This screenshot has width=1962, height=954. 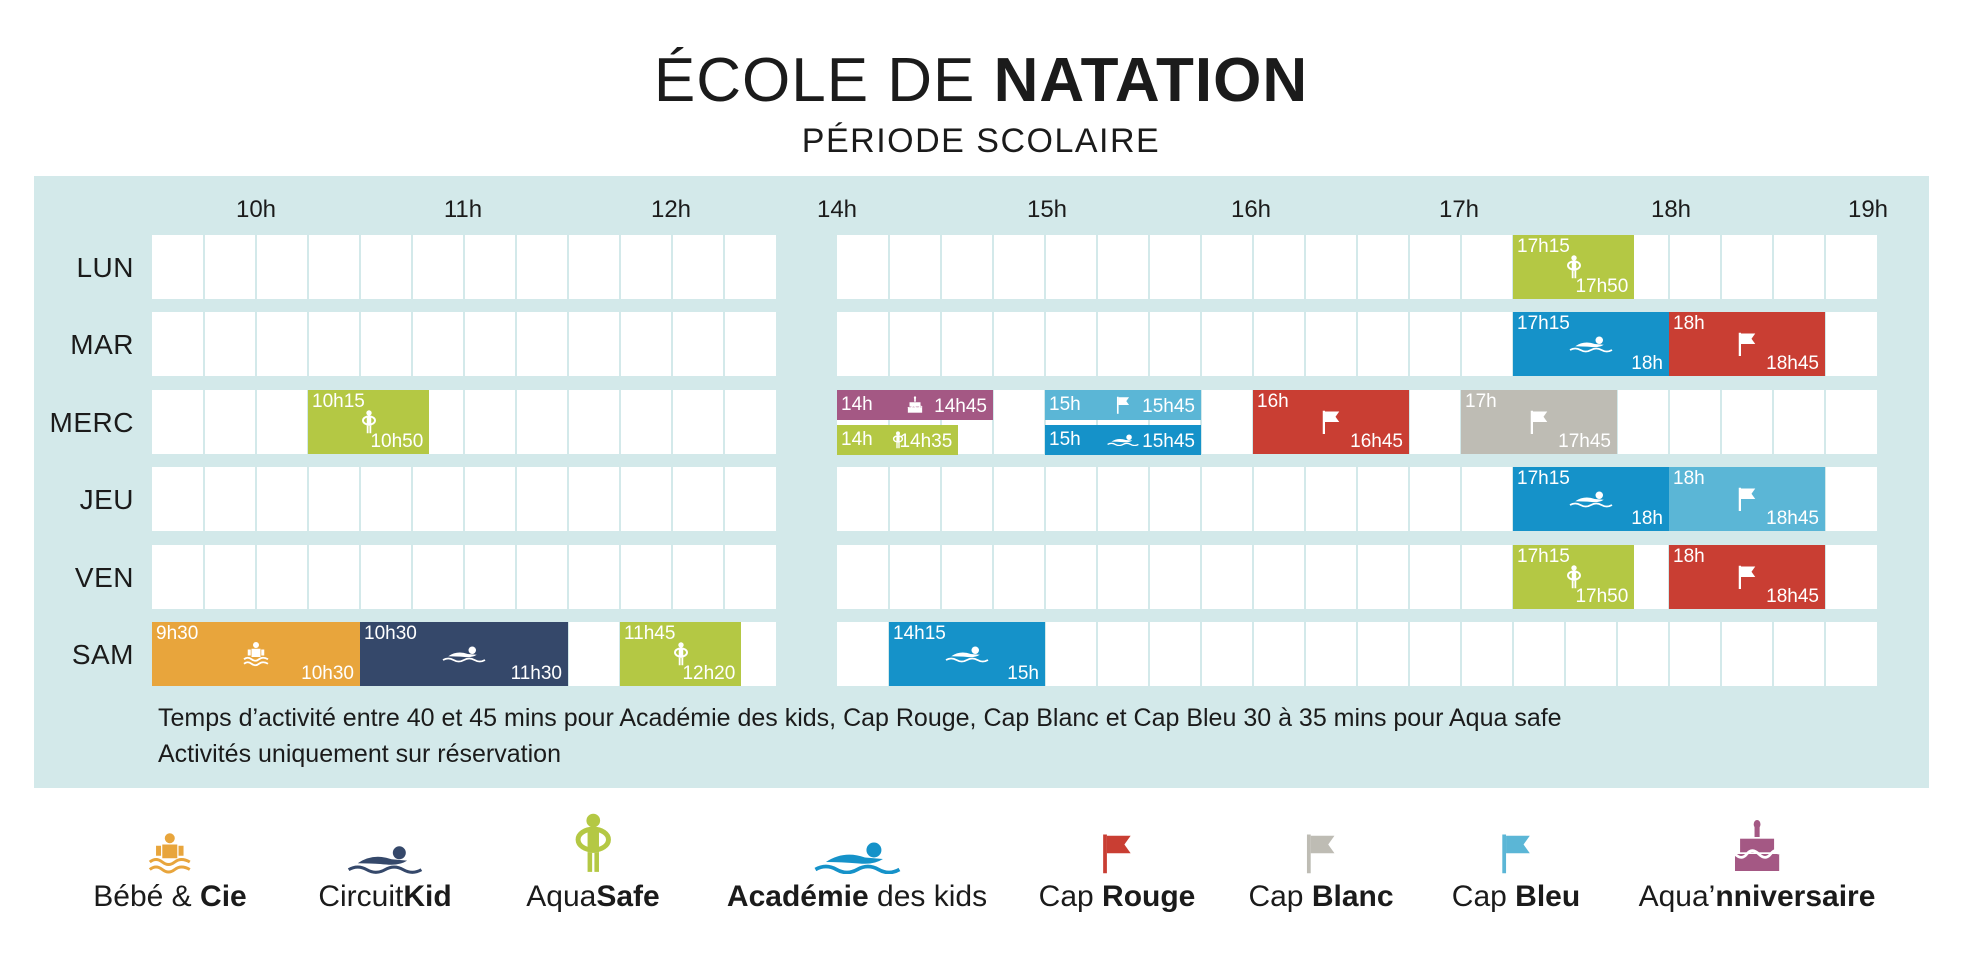 I want to click on day-label: SAM, so click(x=102, y=654).